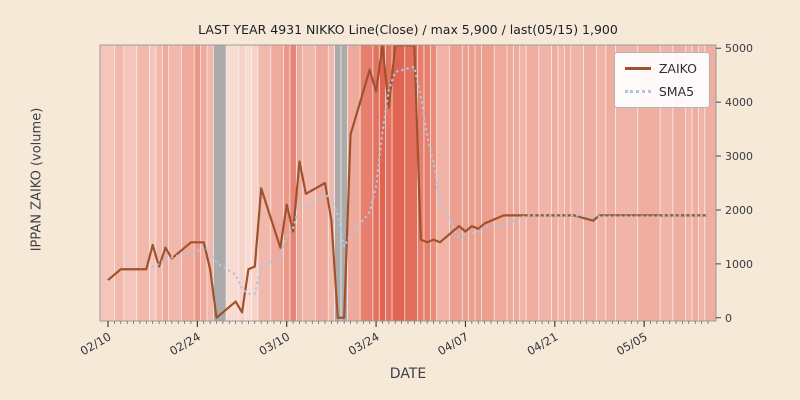 The image size is (800, 400). What do you see at coordinates (677, 68) in the screenshot?
I see `legend-zaiko-label: ZAIKO` at bounding box center [677, 68].